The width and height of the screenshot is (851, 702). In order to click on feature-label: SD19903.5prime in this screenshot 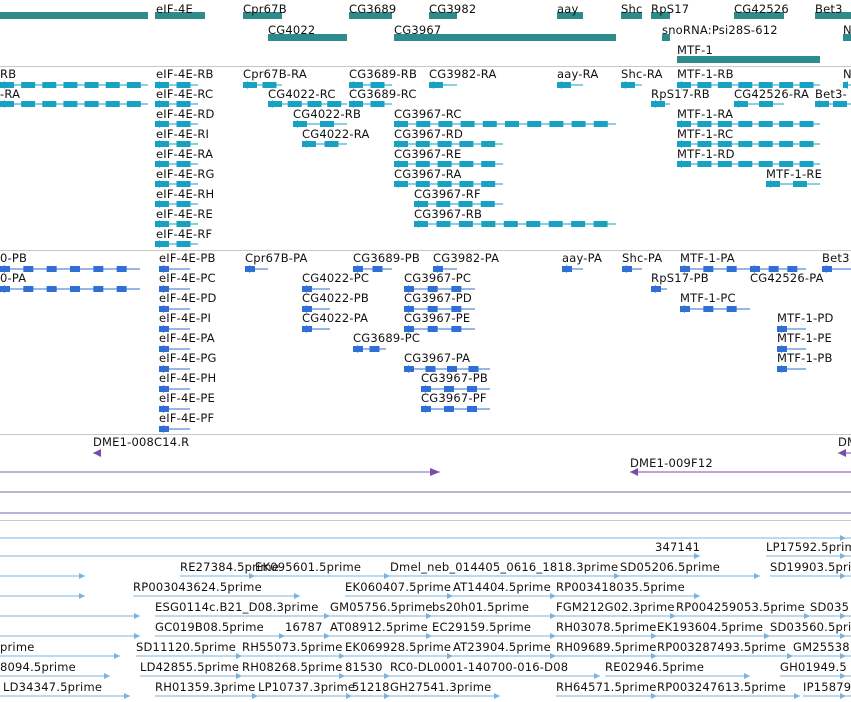, I will do `click(810, 567)`.